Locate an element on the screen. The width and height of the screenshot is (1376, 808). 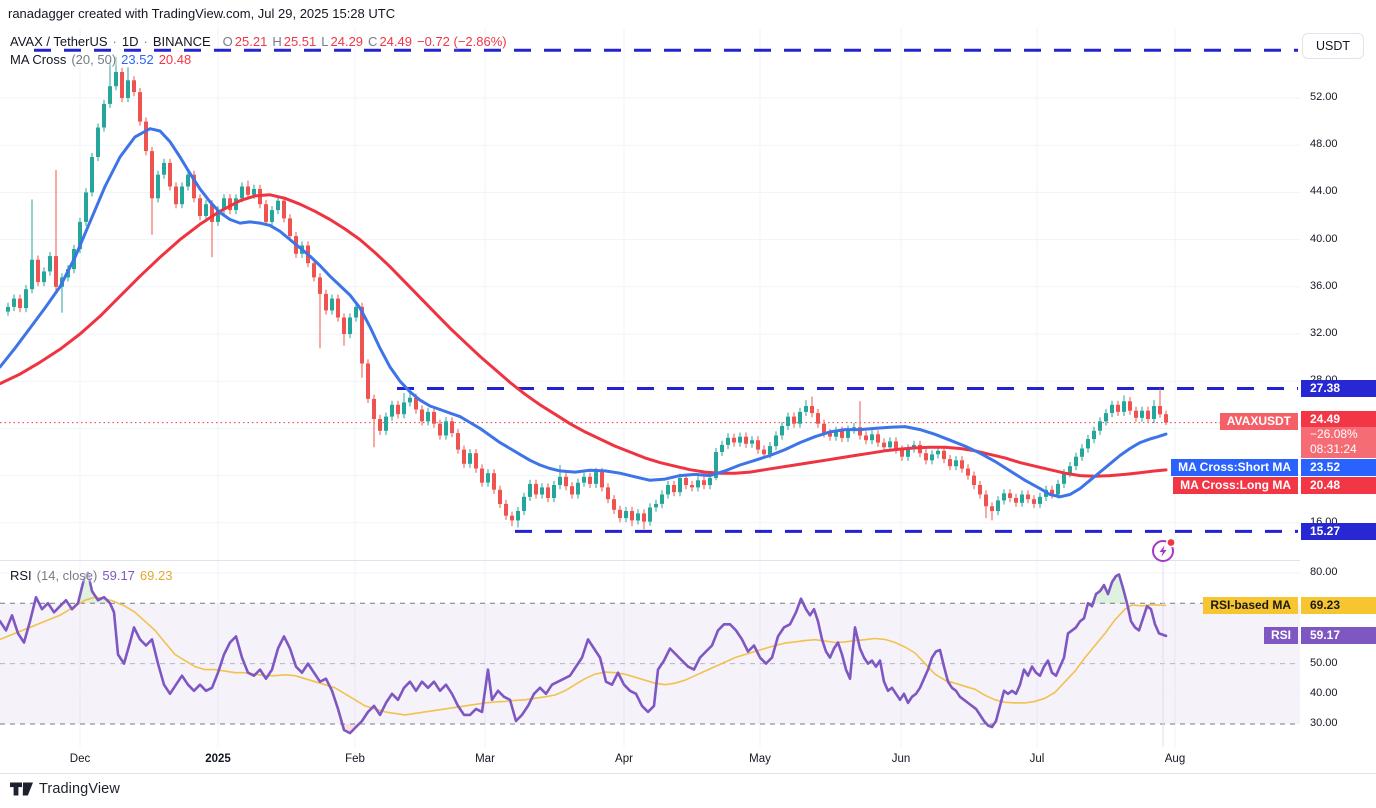
last-price-change: −26.08% is located at coordinates (1334, 433).